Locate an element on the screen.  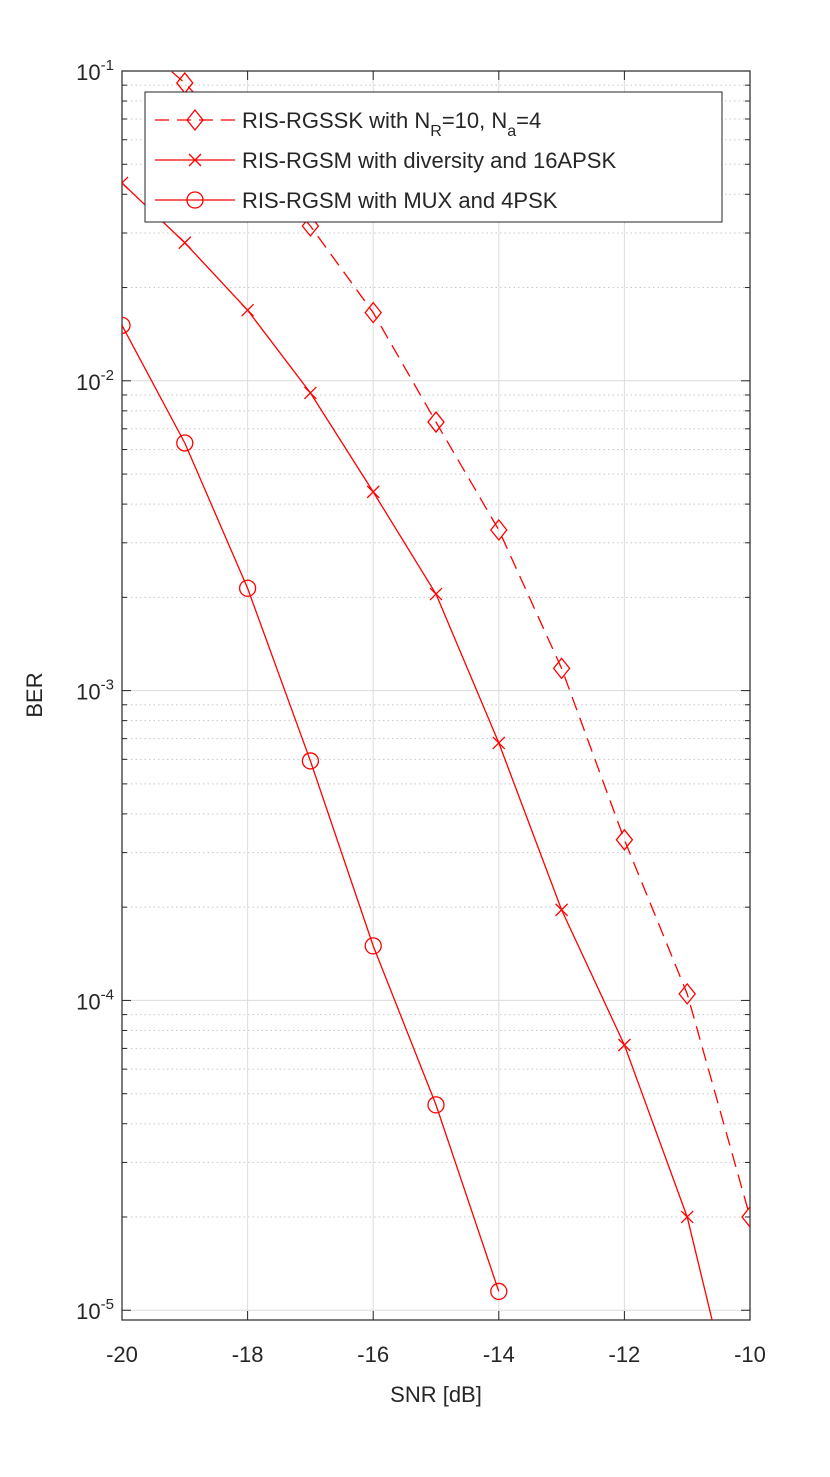
y-tick-exponent: -4 is located at coordinates (107, 994).